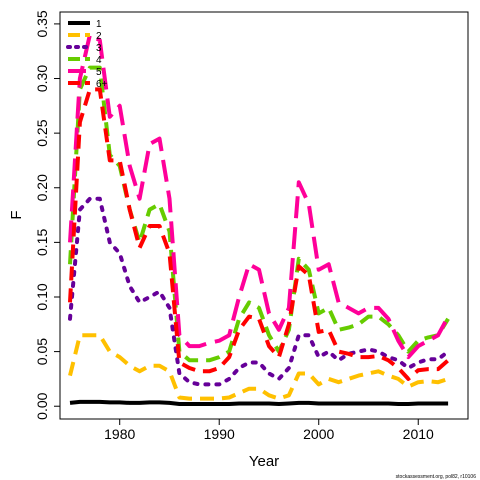 This screenshot has width=480, height=480. I want to click on y-tick-label: 0.35, so click(42, 23).